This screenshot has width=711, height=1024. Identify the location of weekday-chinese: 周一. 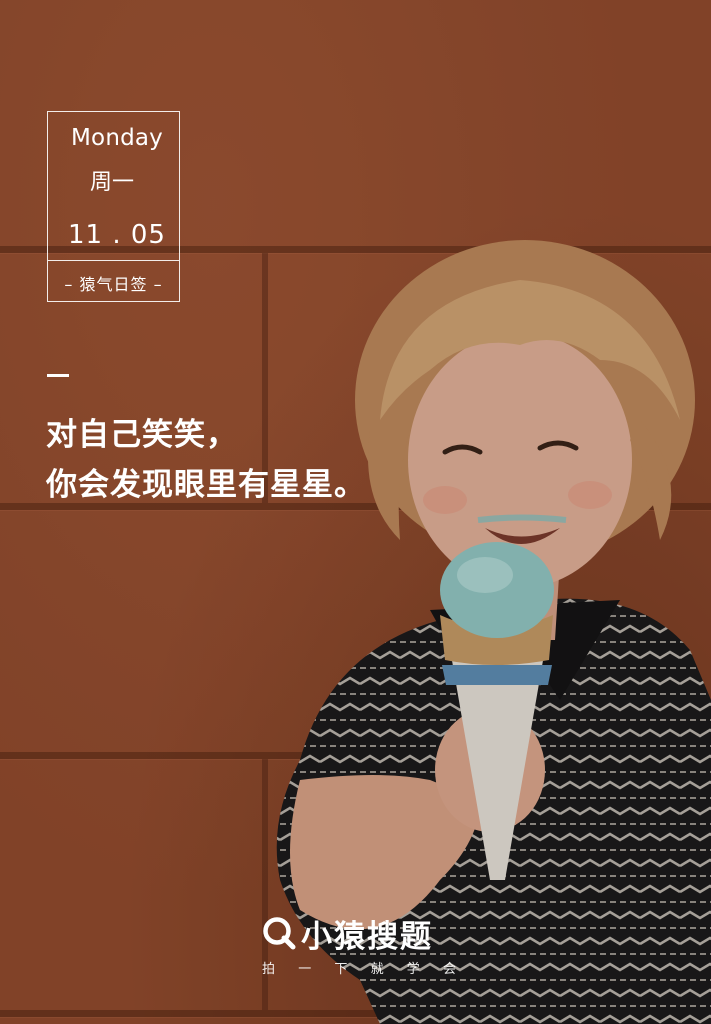
(112, 182).